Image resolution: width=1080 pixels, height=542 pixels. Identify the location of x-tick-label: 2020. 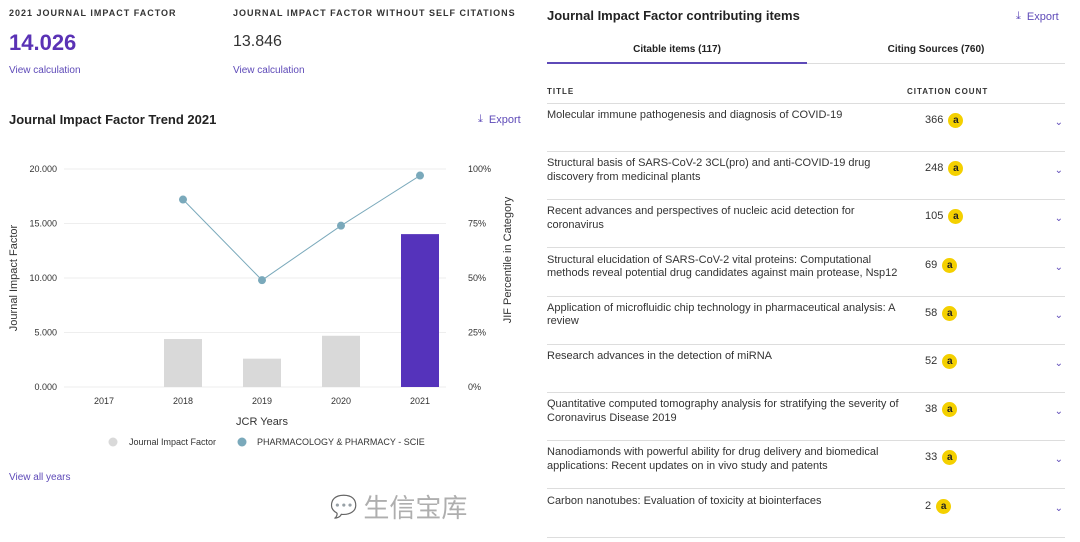
(341, 401).